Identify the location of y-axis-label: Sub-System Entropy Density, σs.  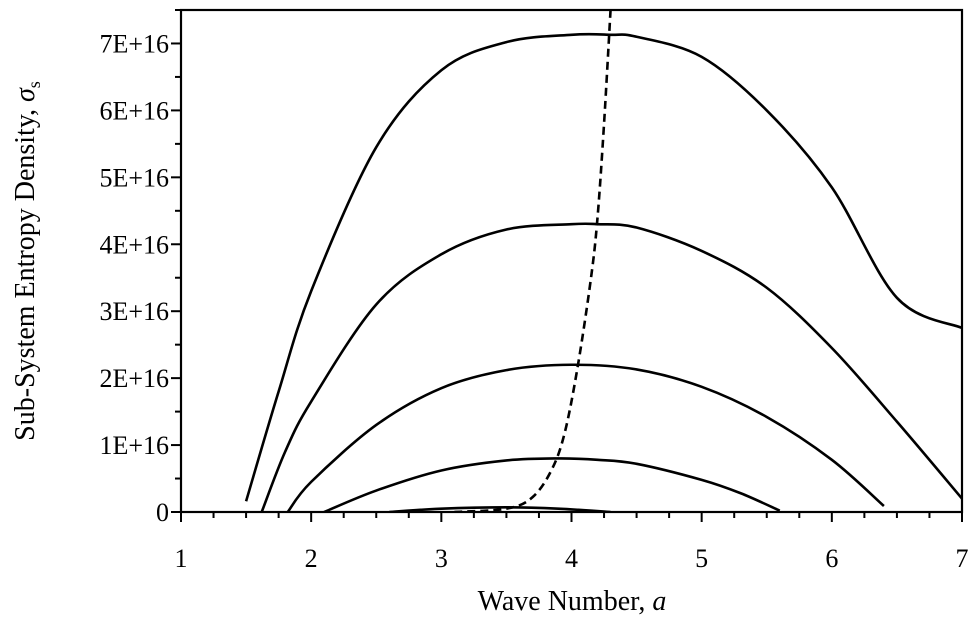
(27, 261).